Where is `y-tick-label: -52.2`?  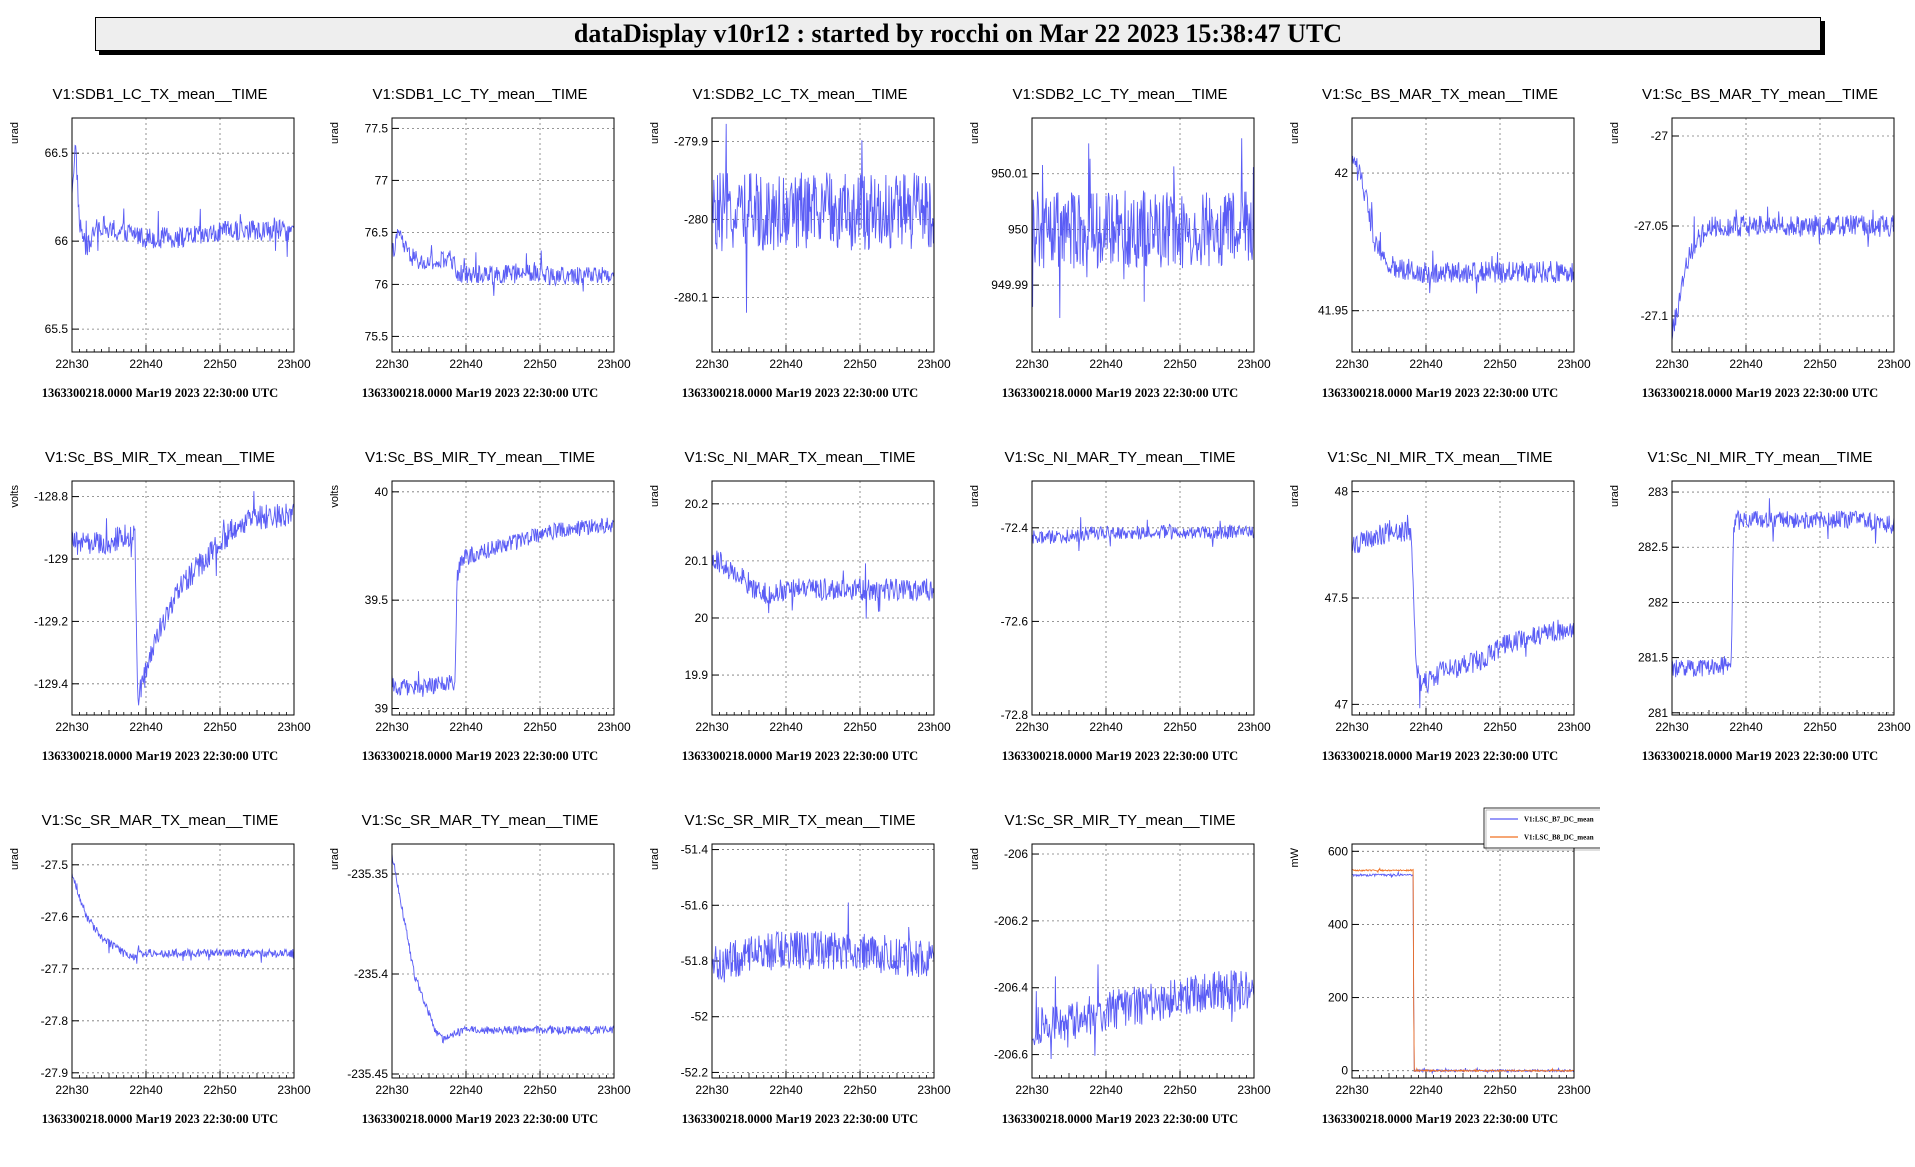
y-tick-label: -52.2 is located at coordinates (695, 1072).